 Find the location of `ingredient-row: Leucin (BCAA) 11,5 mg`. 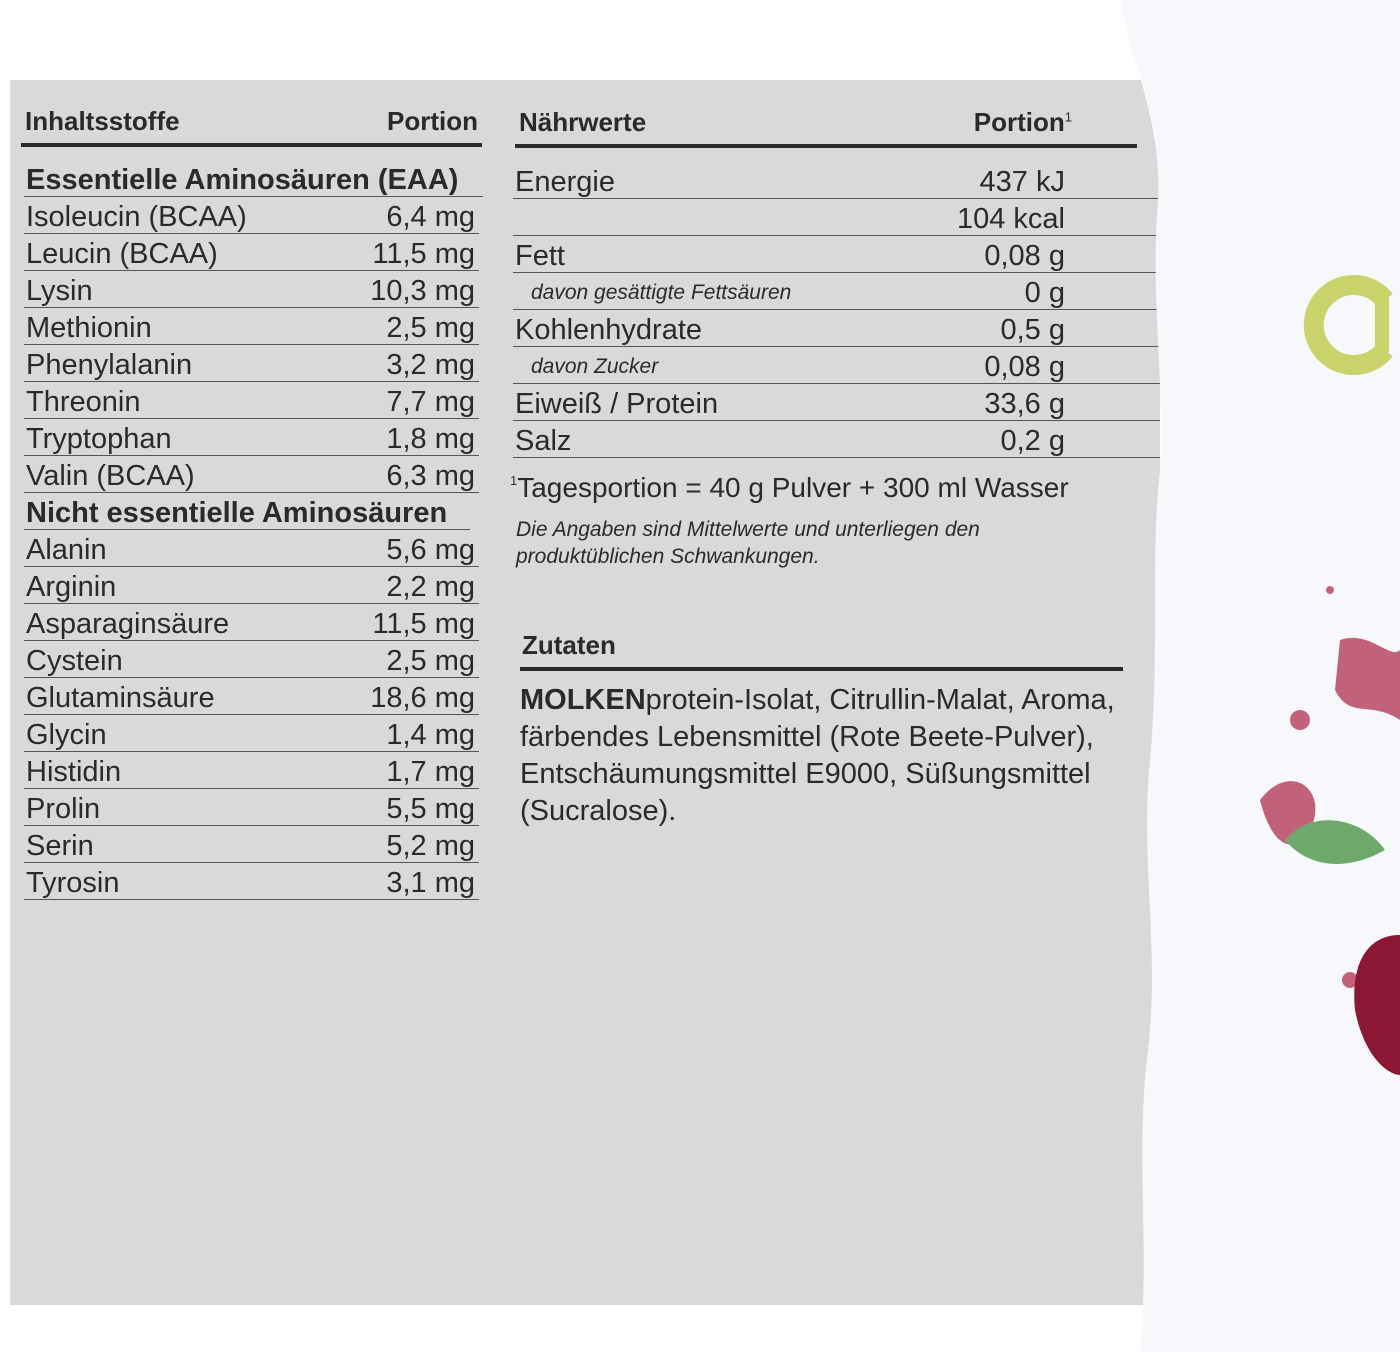

ingredient-row: Leucin (BCAA) 11,5 mg is located at coordinates (251, 252).